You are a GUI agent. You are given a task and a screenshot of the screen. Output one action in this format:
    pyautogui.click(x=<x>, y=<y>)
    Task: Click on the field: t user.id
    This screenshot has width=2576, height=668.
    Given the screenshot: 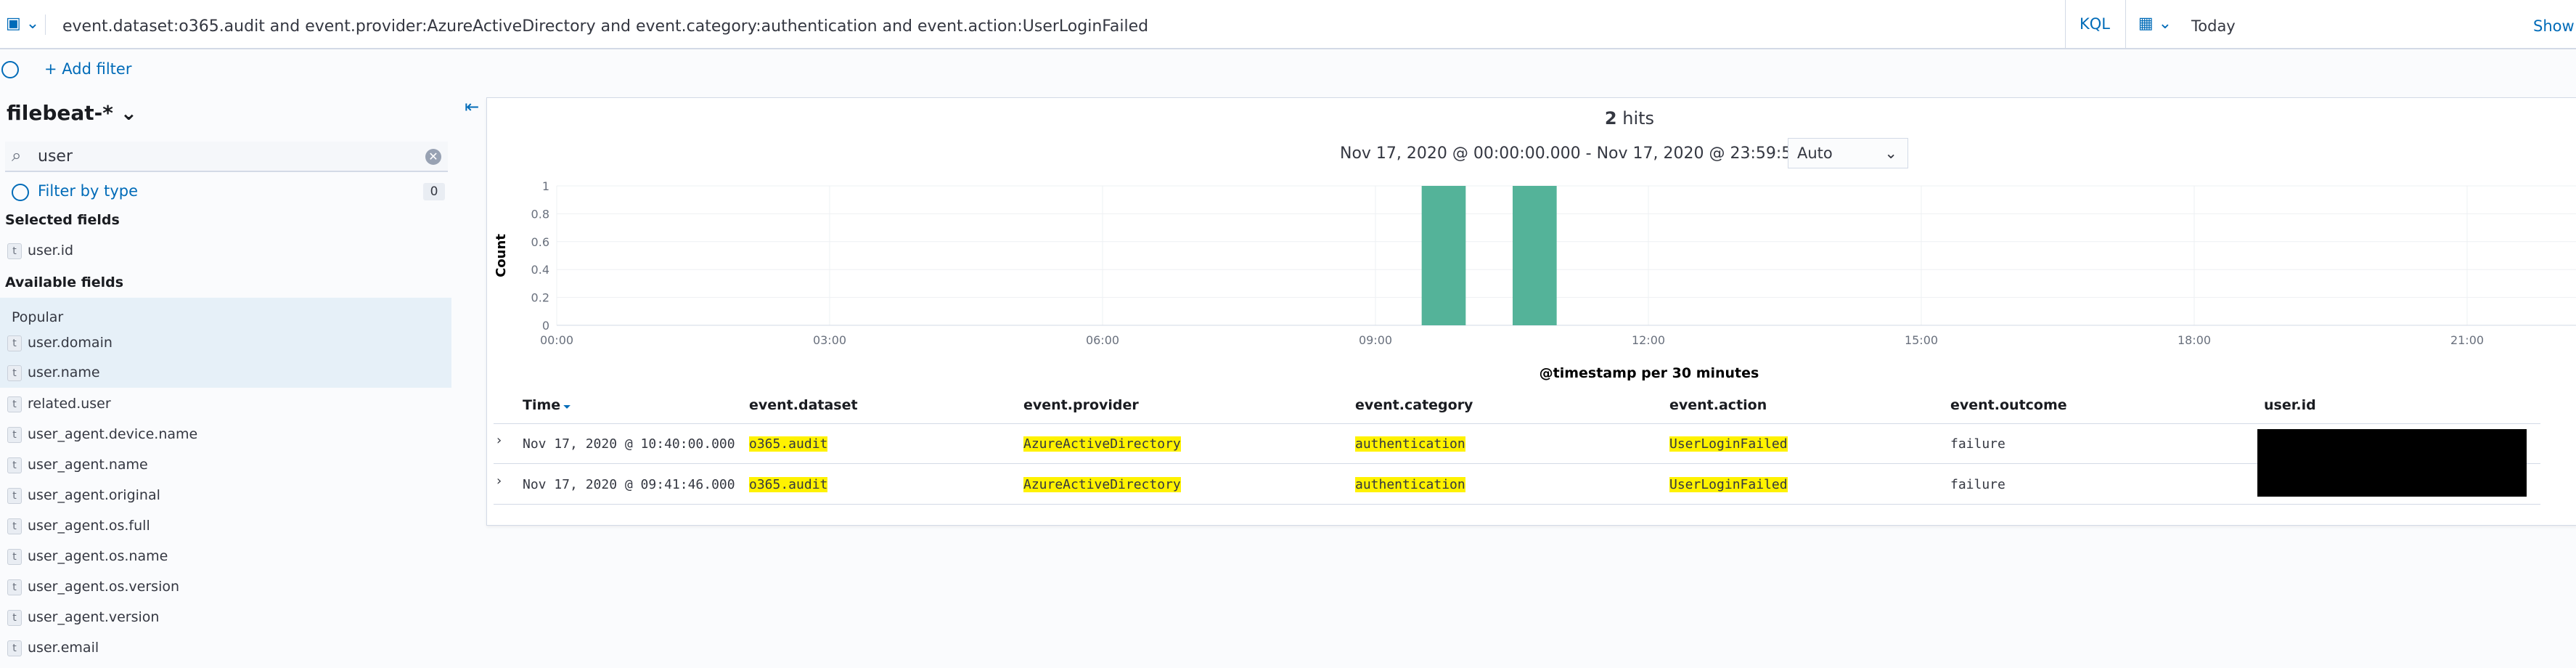 What is the action you would take?
    pyautogui.click(x=40, y=251)
    